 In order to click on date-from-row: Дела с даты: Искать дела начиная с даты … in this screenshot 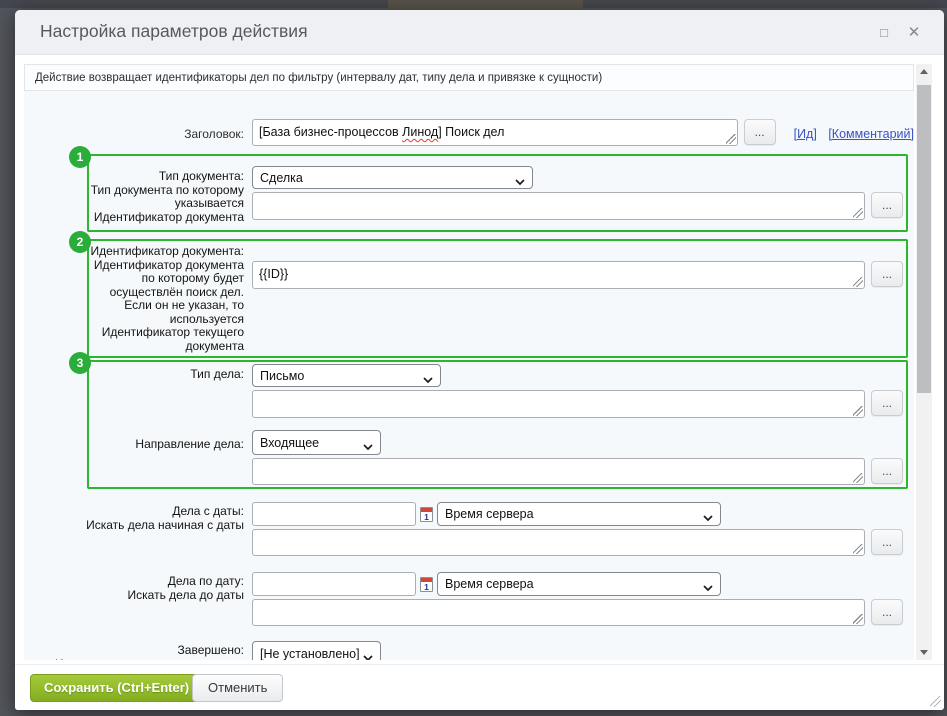, I will do `click(469, 529)`.